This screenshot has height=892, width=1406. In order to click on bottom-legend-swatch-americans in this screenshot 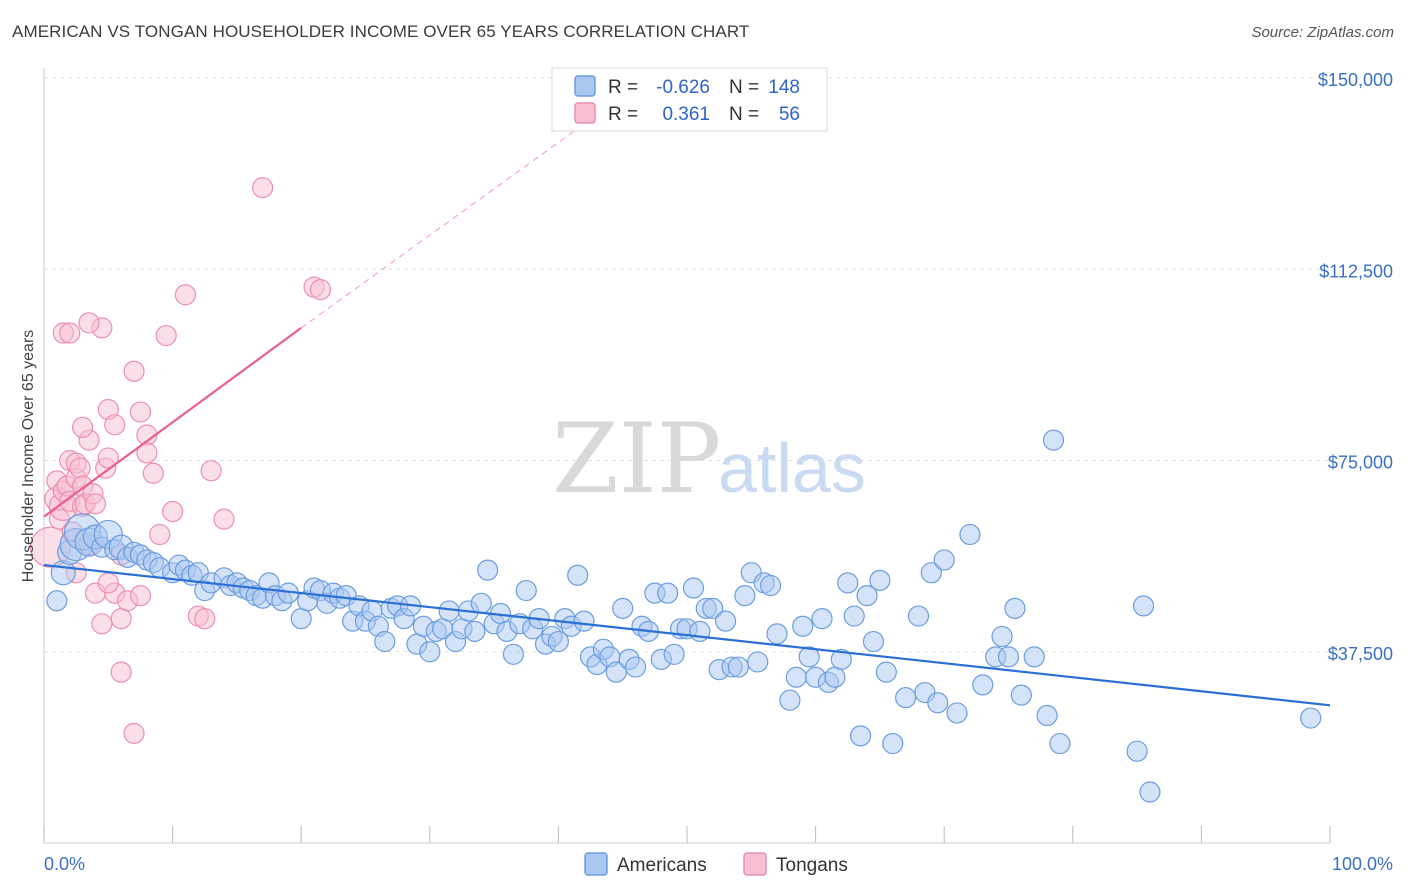, I will do `click(596, 864)`.